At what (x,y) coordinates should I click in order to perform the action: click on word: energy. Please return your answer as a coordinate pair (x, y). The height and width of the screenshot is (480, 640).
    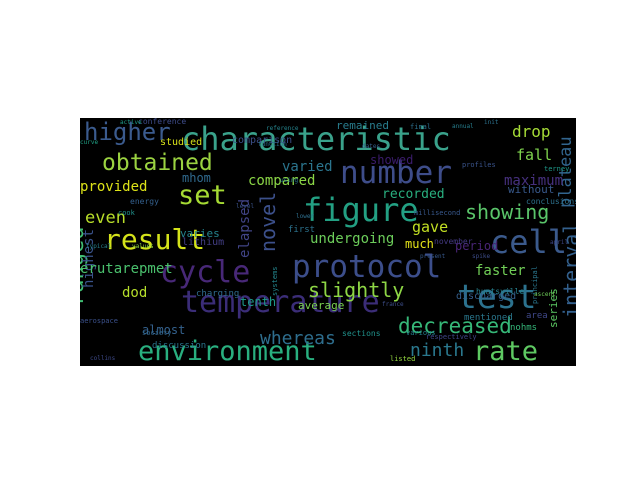
    Looking at the image, I should click on (144, 202).